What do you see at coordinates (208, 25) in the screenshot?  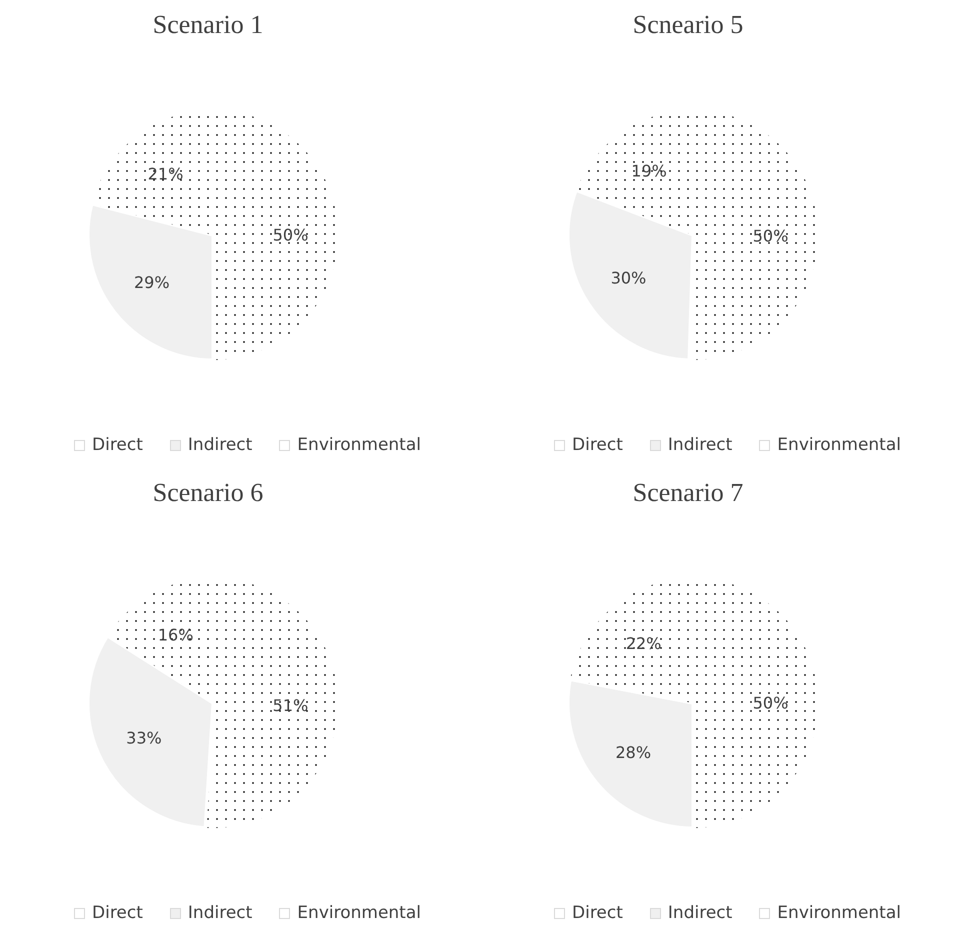 I see `chart-title: Scenario 1` at bounding box center [208, 25].